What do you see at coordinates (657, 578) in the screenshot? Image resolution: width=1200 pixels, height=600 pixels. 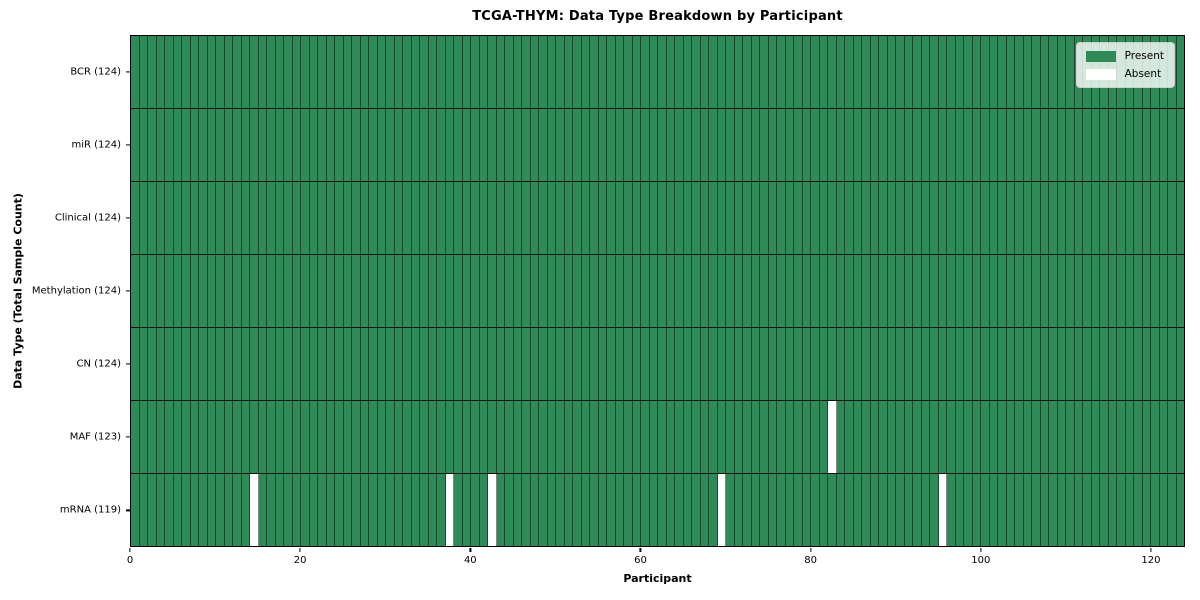 I see `x-axis-title: Participant` at bounding box center [657, 578].